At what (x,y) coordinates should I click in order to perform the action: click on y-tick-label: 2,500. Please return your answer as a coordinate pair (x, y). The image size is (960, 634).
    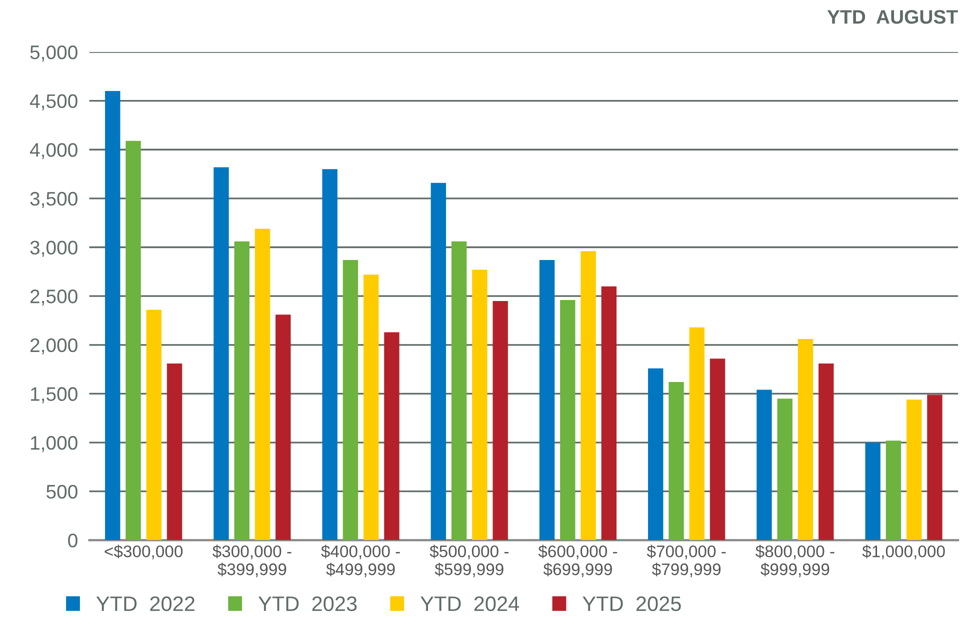
    Looking at the image, I should click on (54, 298).